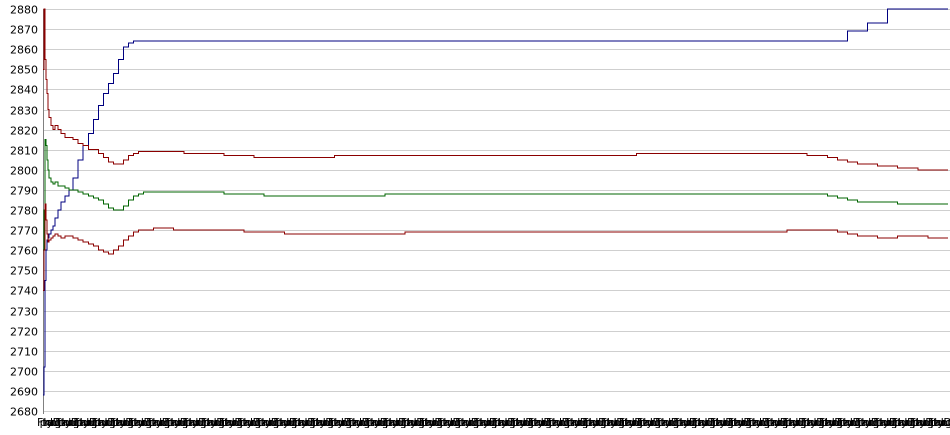  What do you see at coordinates (24, 352) in the screenshot?
I see `y-tick-label: 2710` at bounding box center [24, 352].